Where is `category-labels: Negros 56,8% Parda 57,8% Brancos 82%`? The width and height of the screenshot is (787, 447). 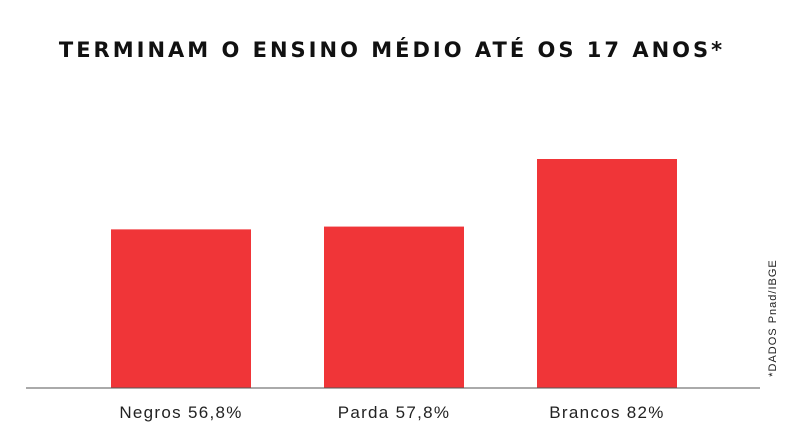
category-labels: Negros 56,8% Parda 57,8% Brancos 82% is located at coordinates (391, 412).